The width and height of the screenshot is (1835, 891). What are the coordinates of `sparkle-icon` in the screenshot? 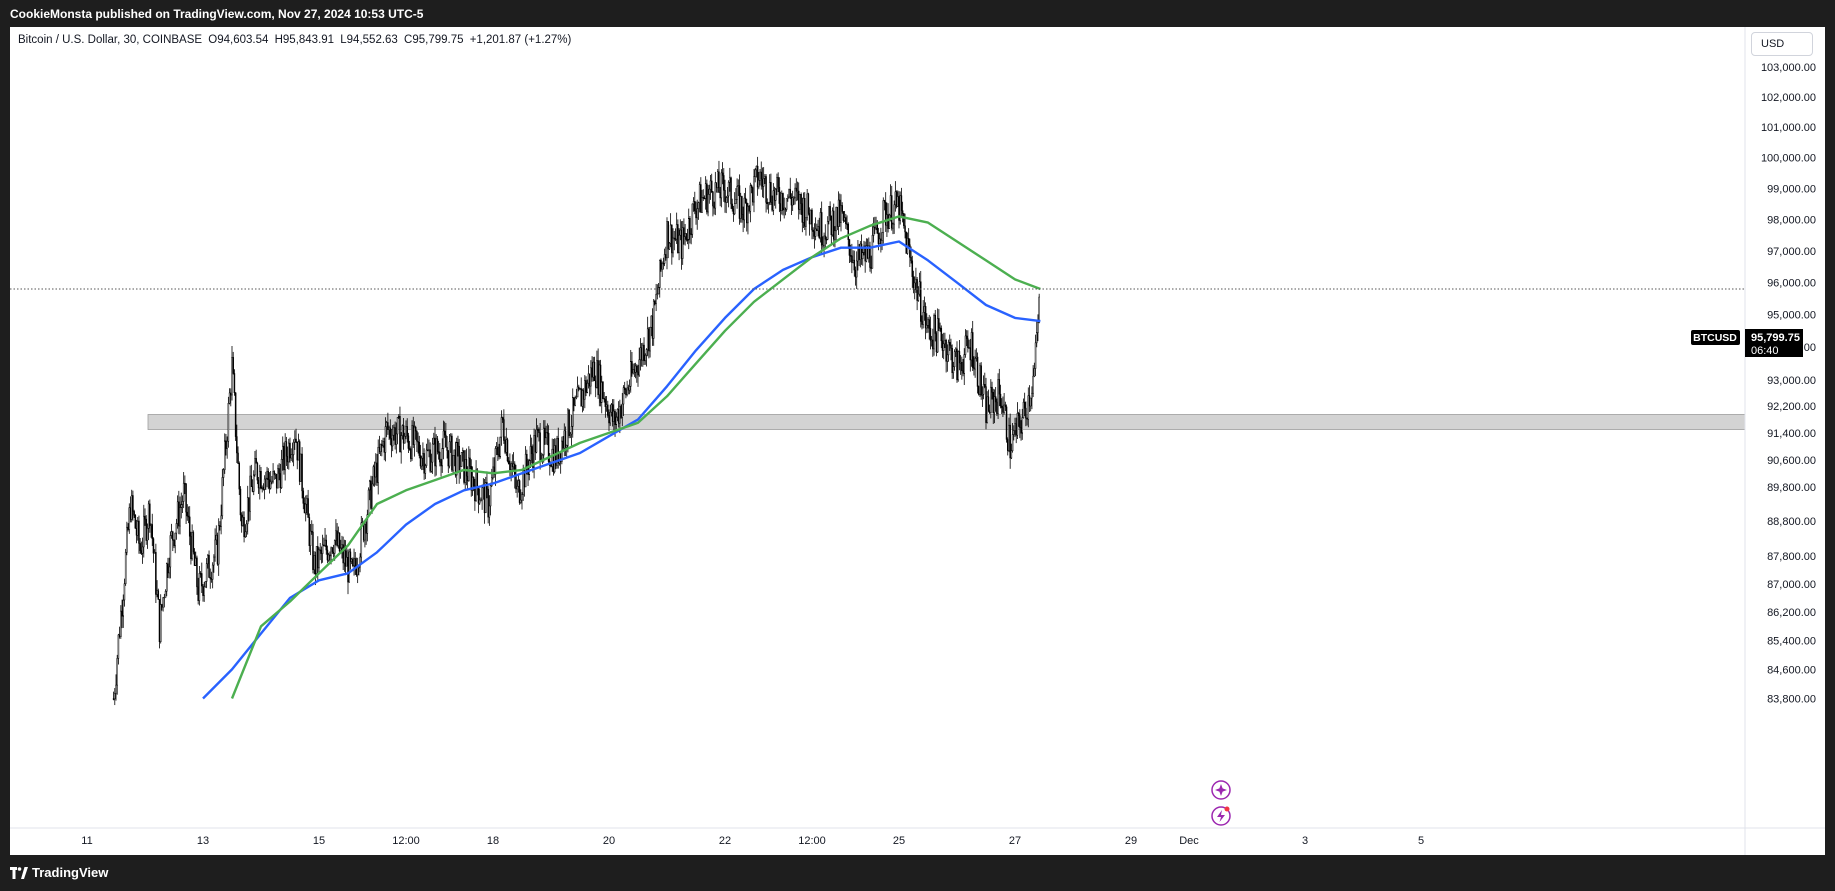 It's located at (1221, 790).